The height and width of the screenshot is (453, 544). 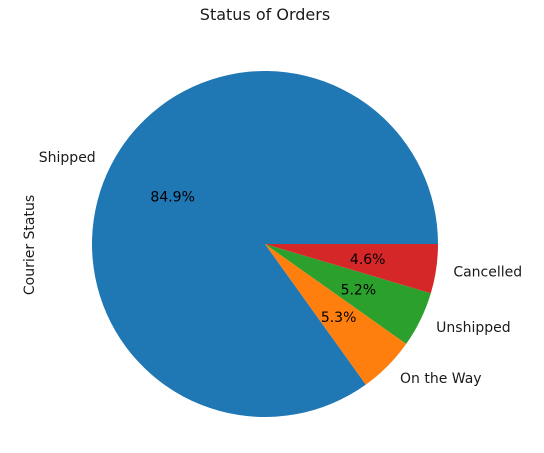 What do you see at coordinates (67, 158) in the screenshot?
I see `slice-label: Shipped` at bounding box center [67, 158].